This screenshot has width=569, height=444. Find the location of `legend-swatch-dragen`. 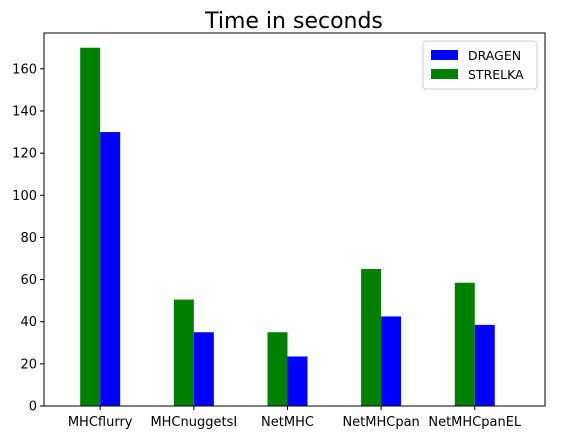

legend-swatch-dragen is located at coordinates (444, 55).